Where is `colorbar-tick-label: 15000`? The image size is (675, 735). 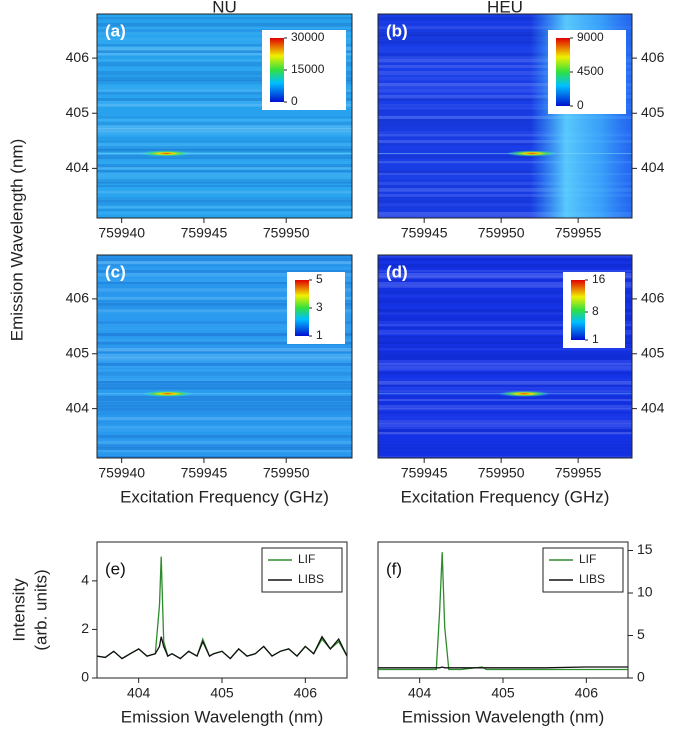
colorbar-tick-label: 15000 is located at coordinates (308, 69).